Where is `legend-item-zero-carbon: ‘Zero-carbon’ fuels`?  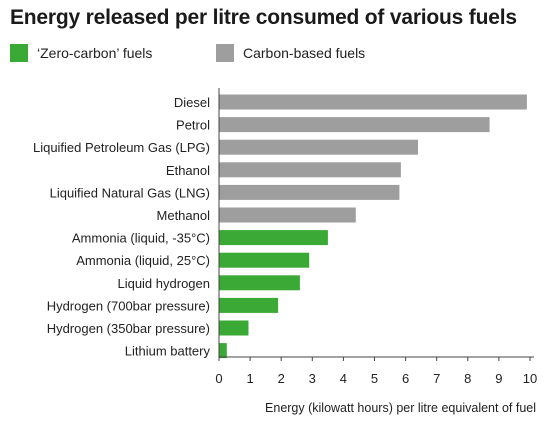 legend-item-zero-carbon: ‘Zero-carbon’ fuels is located at coordinates (81, 53).